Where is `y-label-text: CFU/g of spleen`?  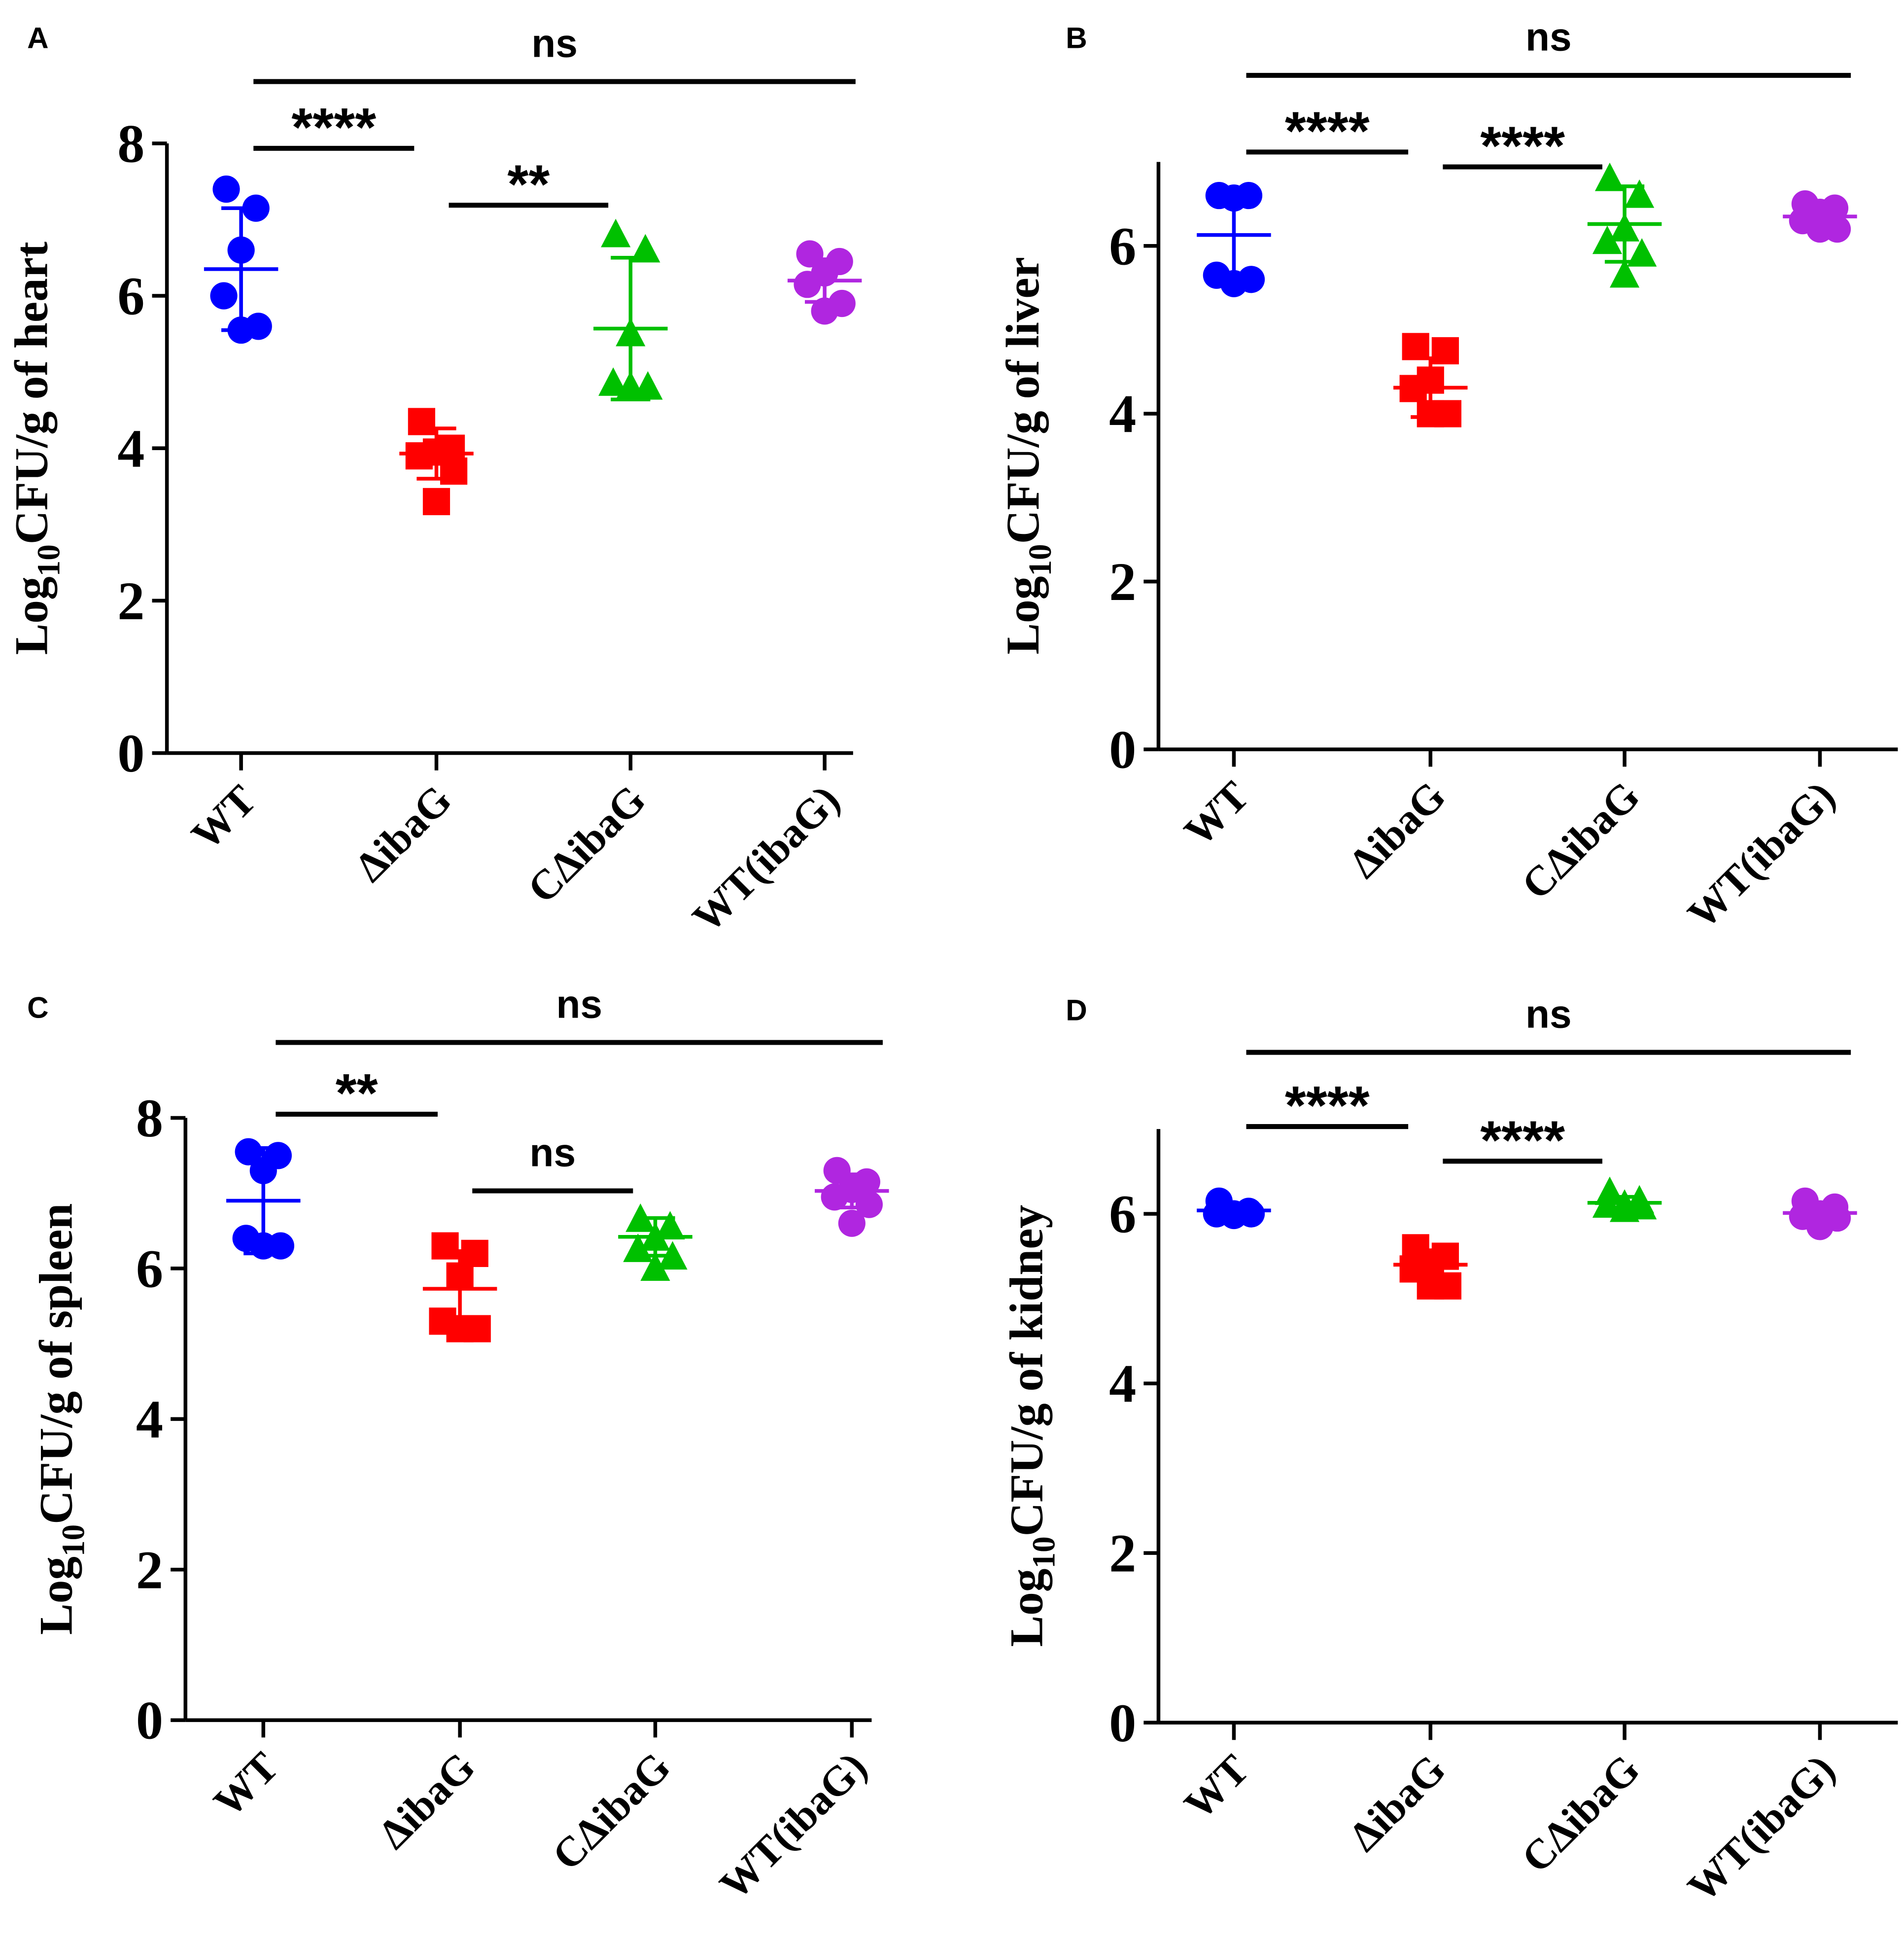
y-label-text: CFU/g of spleen is located at coordinates (56, 1364).